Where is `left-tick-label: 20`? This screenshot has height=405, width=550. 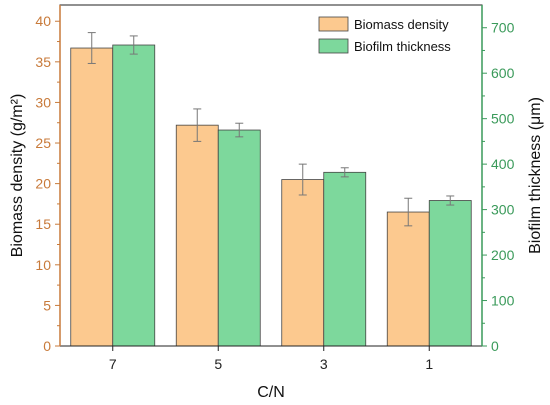
left-tick-label: 20 is located at coordinates (43, 184).